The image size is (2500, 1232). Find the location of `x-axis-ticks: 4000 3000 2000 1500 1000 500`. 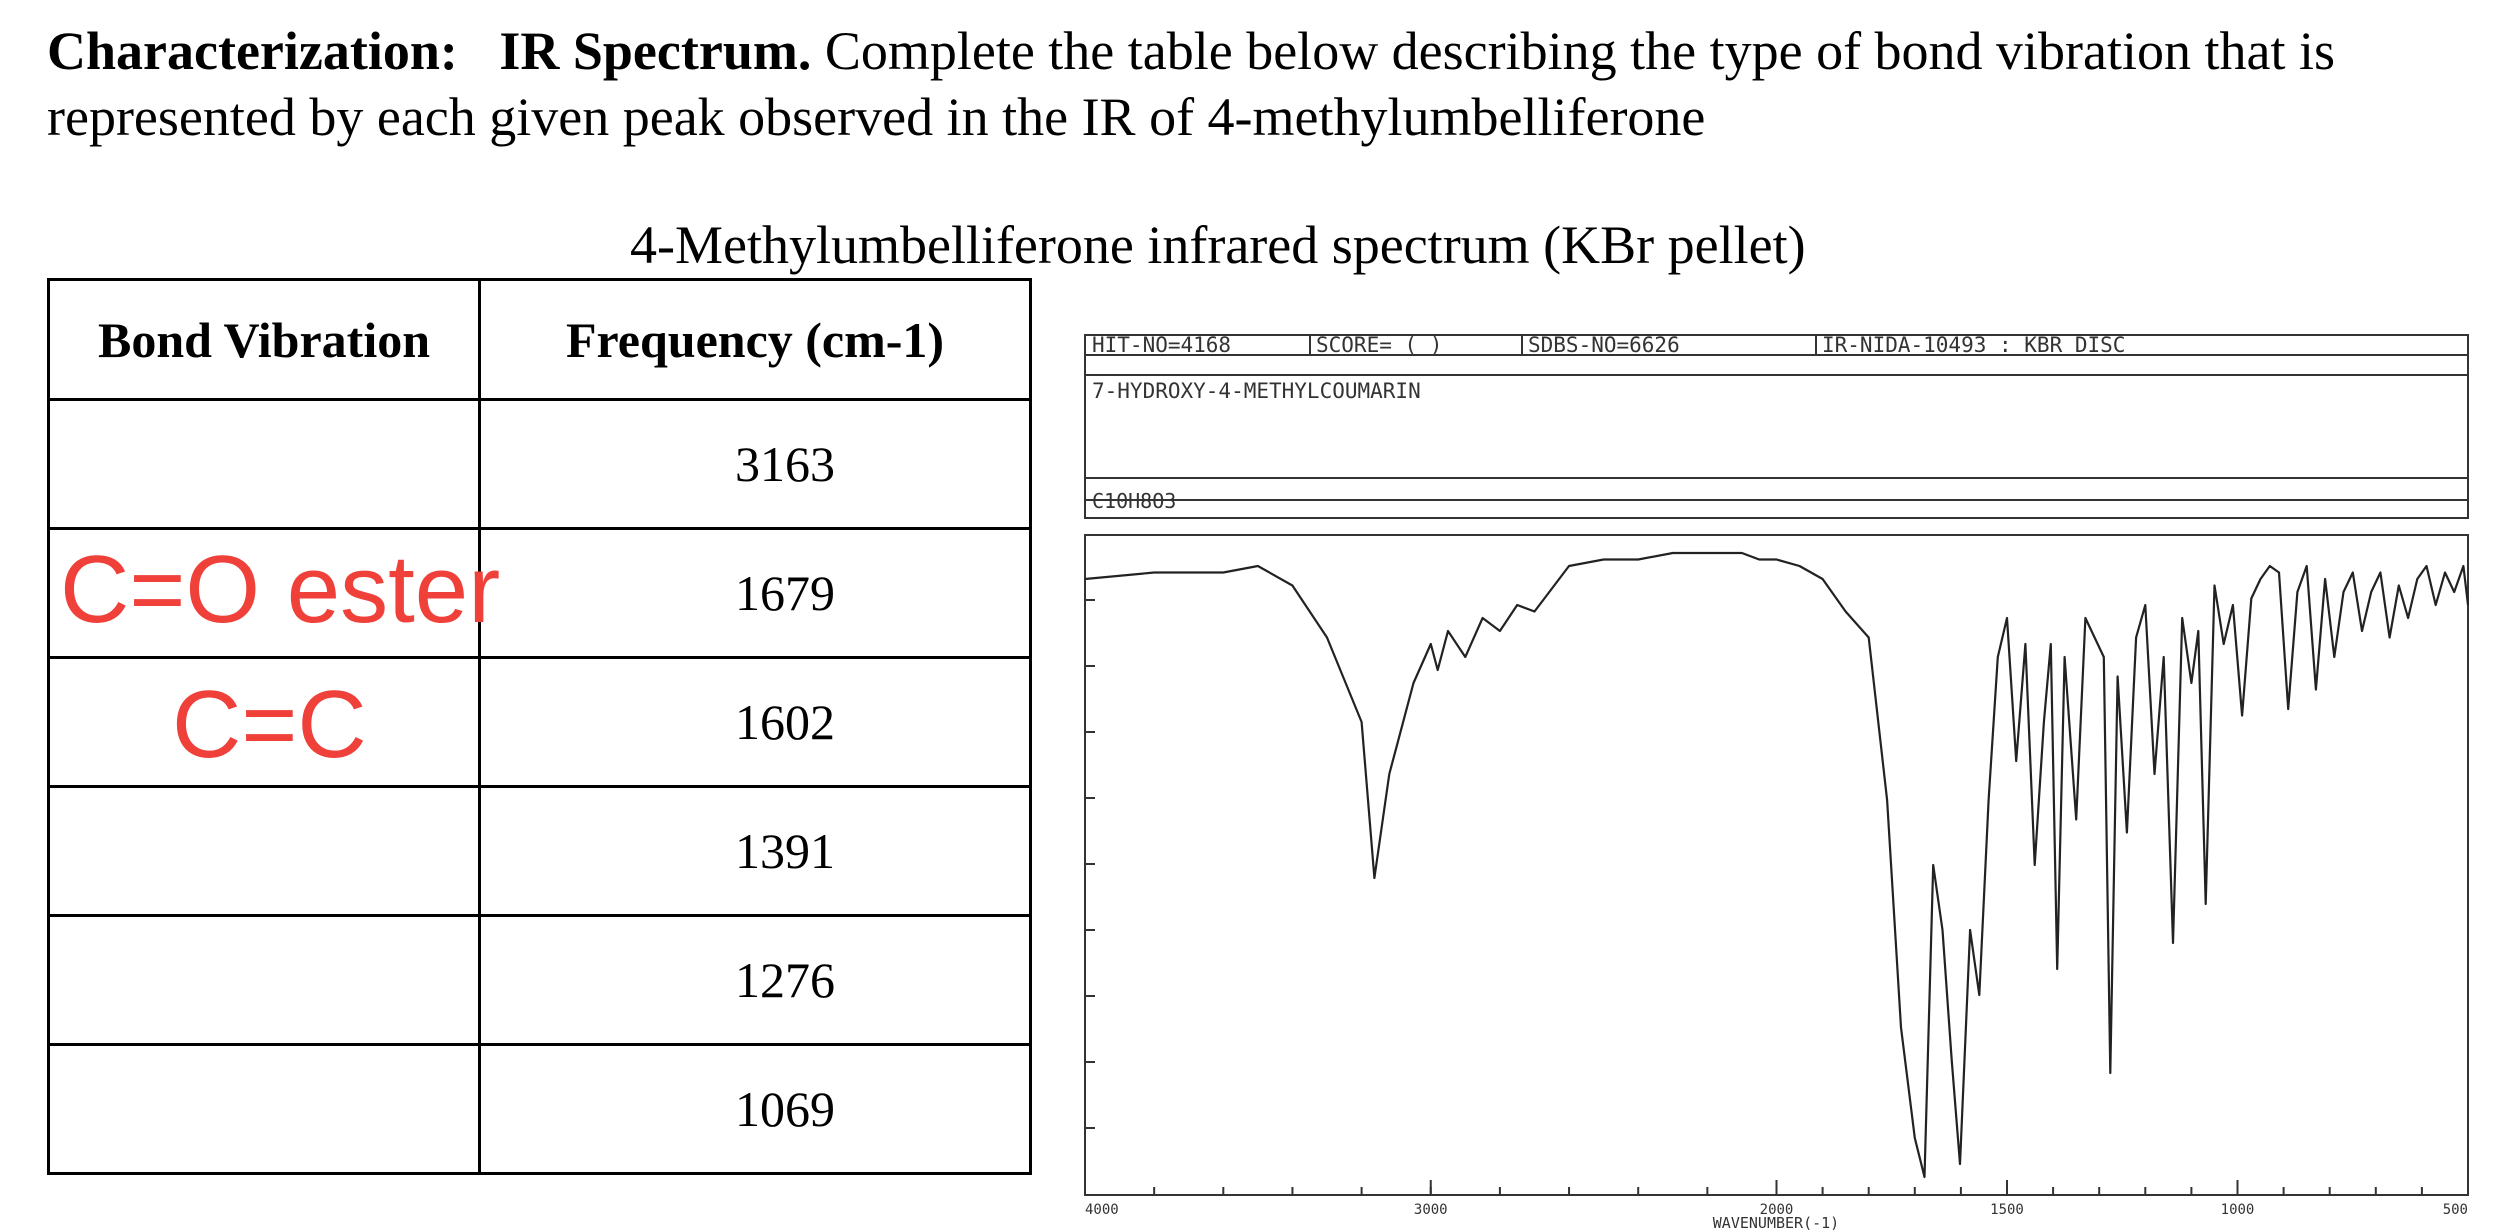

x-axis-ticks: 4000 3000 2000 1500 1000 500 is located at coordinates (1776, 1199).